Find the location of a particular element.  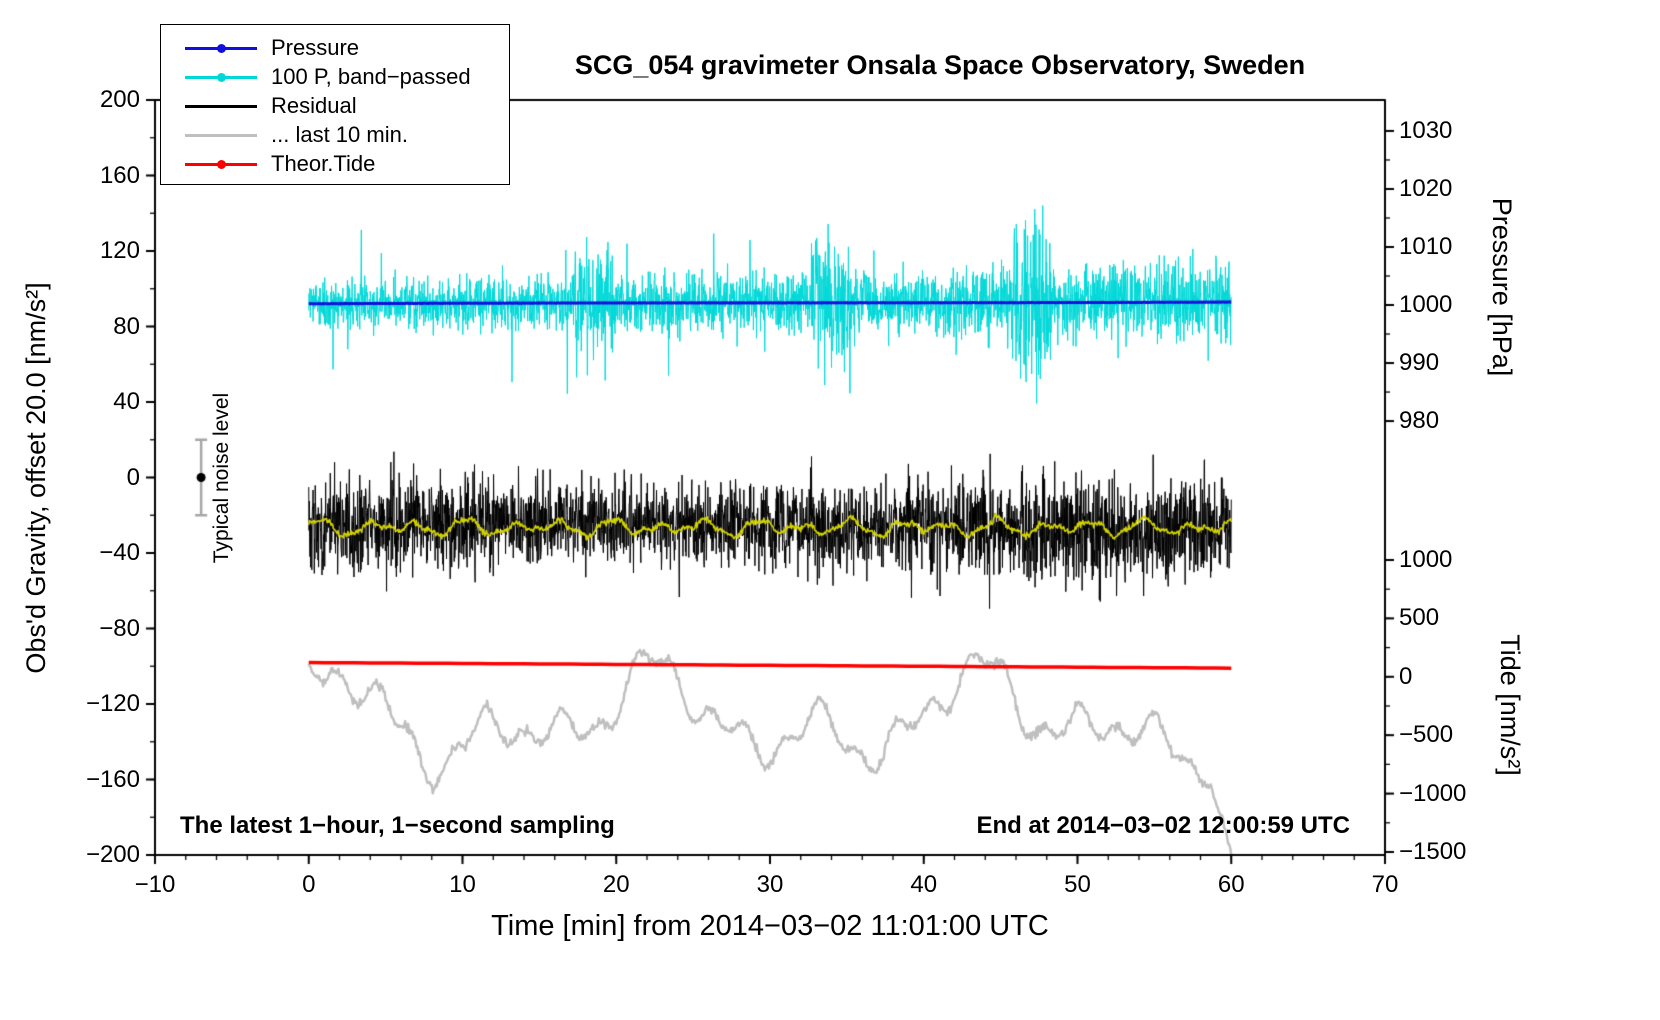

legend-item: Theor.Tide is located at coordinates (335, 163).